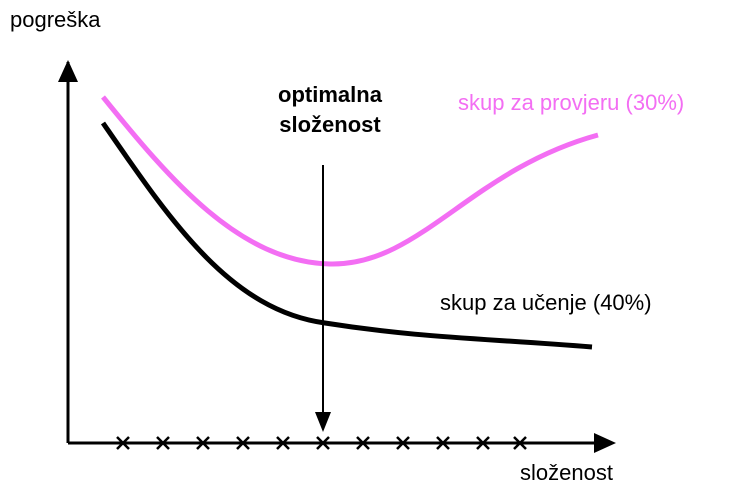 Image resolution: width=738 pixels, height=490 pixels. Describe the element at coordinates (605, 443) in the screenshot. I see `x-axis-arrow` at that location.